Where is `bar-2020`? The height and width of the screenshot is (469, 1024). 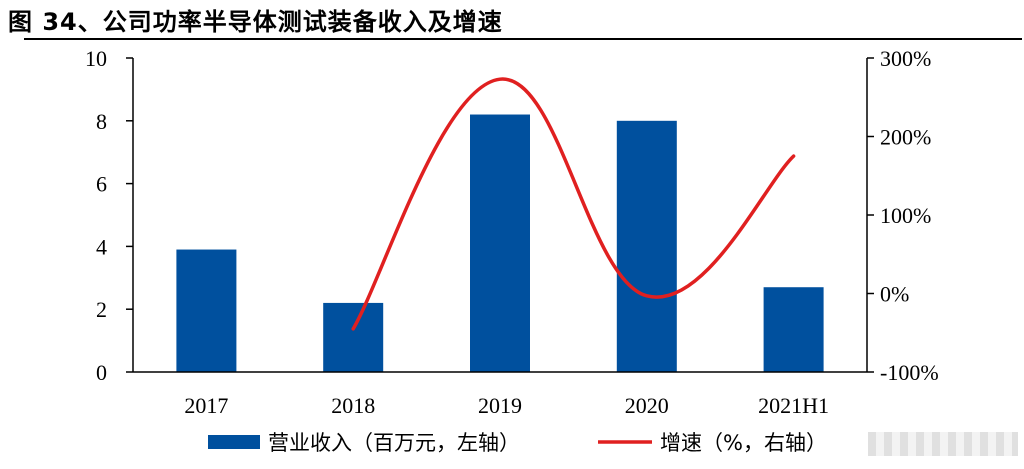
bar-2020 is located at coordinates (646, 246).